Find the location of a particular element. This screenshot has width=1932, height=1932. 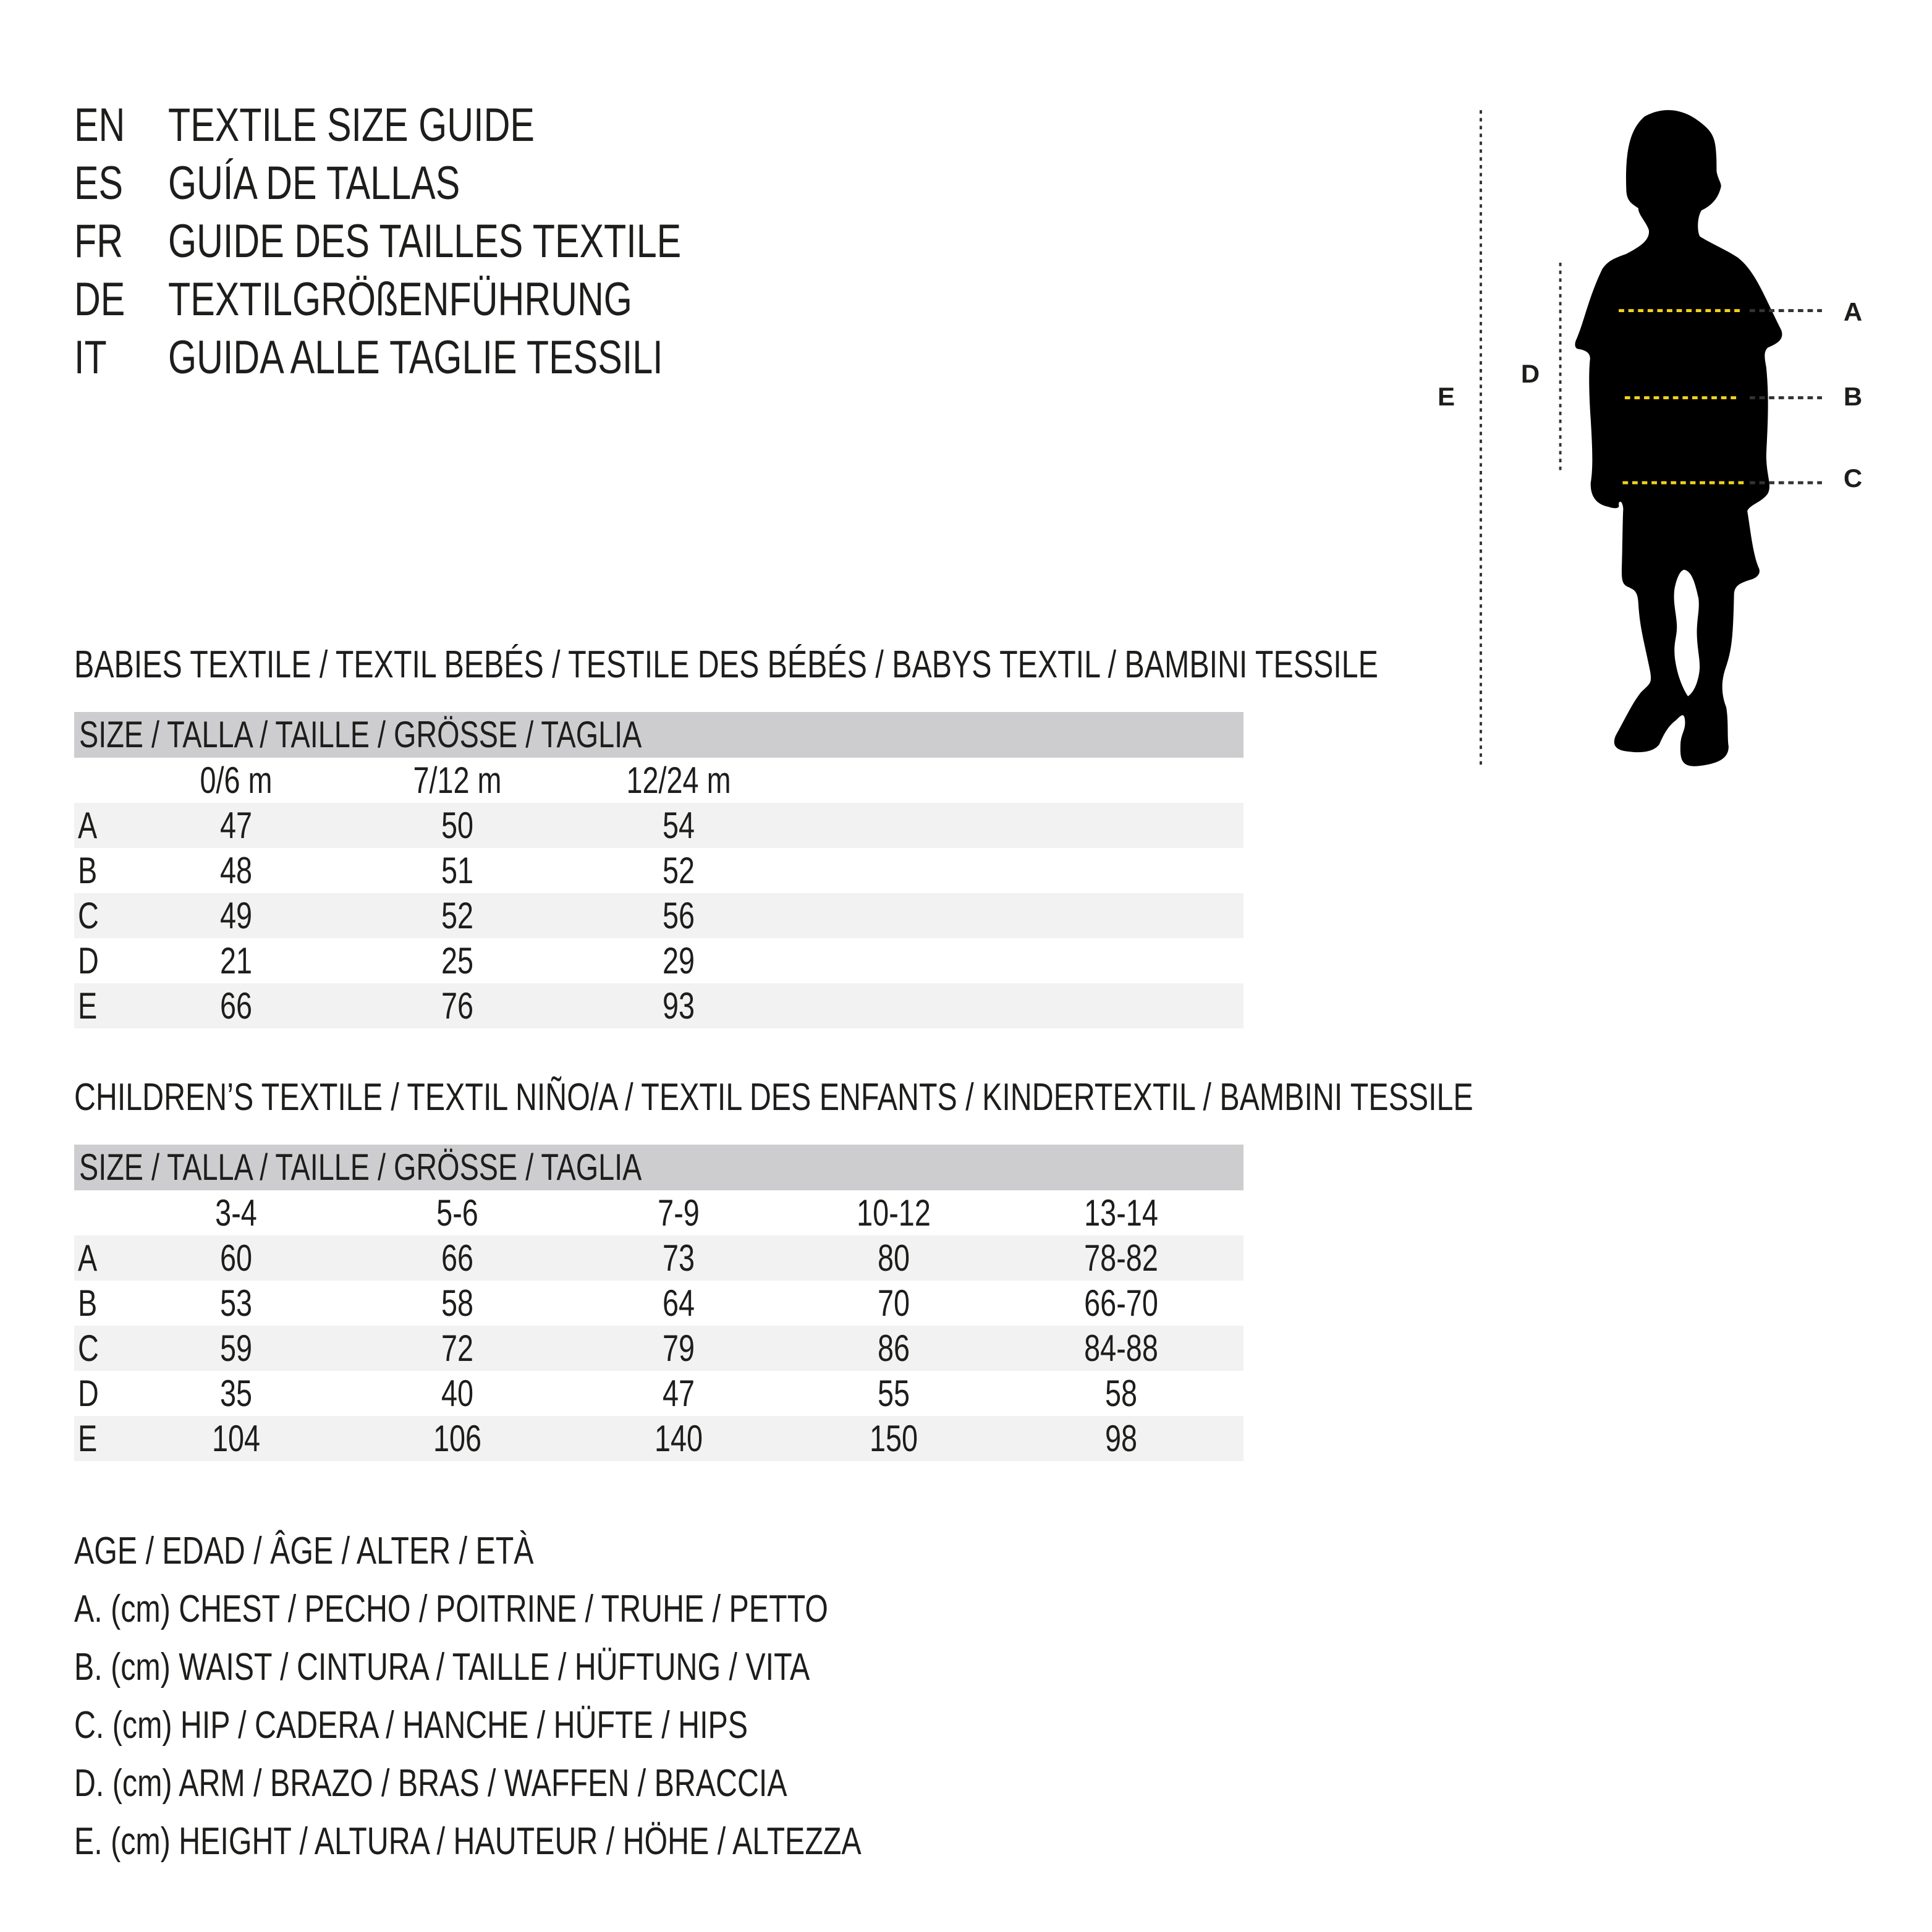

table-cell: 76 is located at coordinates (457, 1006).